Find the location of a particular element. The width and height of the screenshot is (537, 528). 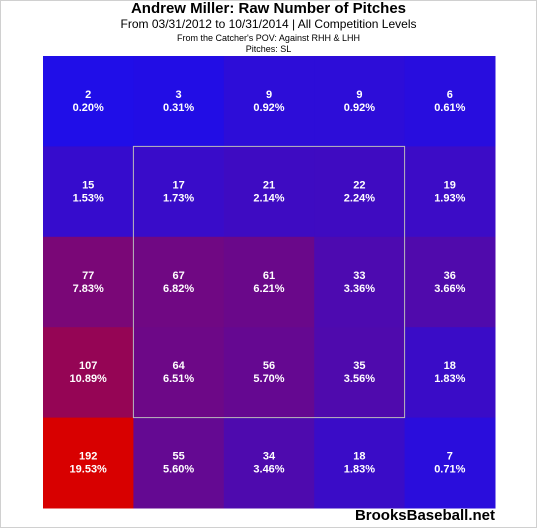

heatmap-cell-r2-c0 is located at coordinates (88, 282).